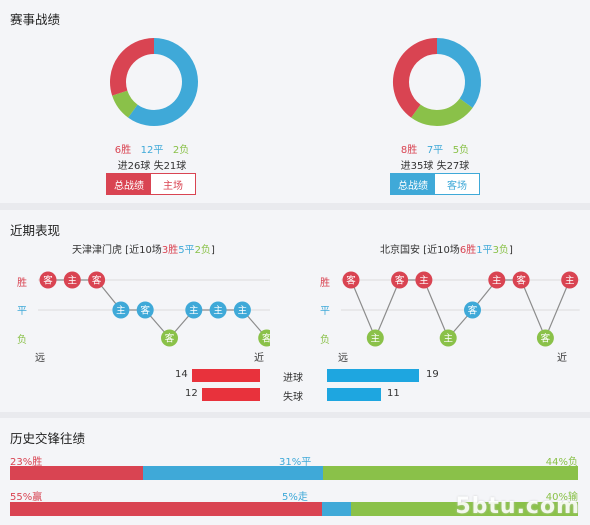  What do you see at coordinates (432, 374) in the screenshot?
I see `right-goals-for-value: 19` at bounding box center [432, 374].